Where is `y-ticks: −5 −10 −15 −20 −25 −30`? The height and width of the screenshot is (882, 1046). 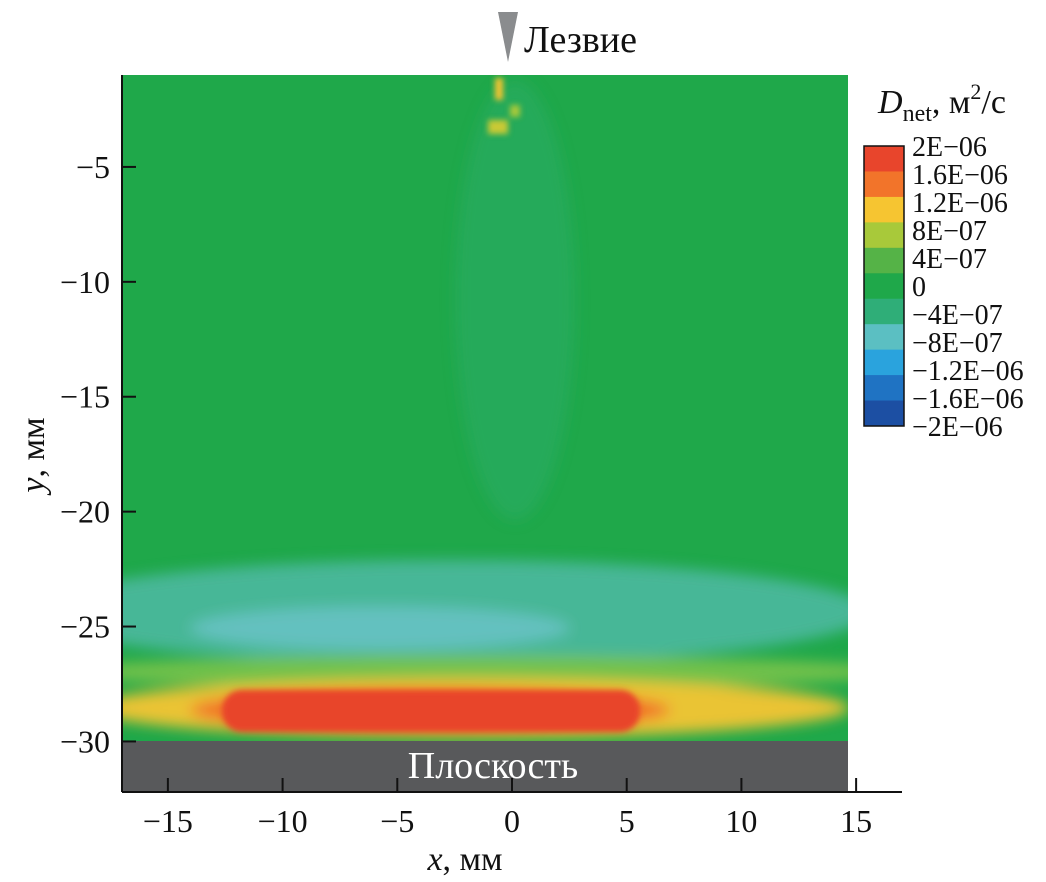 y-ticks: −5 −10 −15 −20 −25 −30 is located at coordinates (98, 454).